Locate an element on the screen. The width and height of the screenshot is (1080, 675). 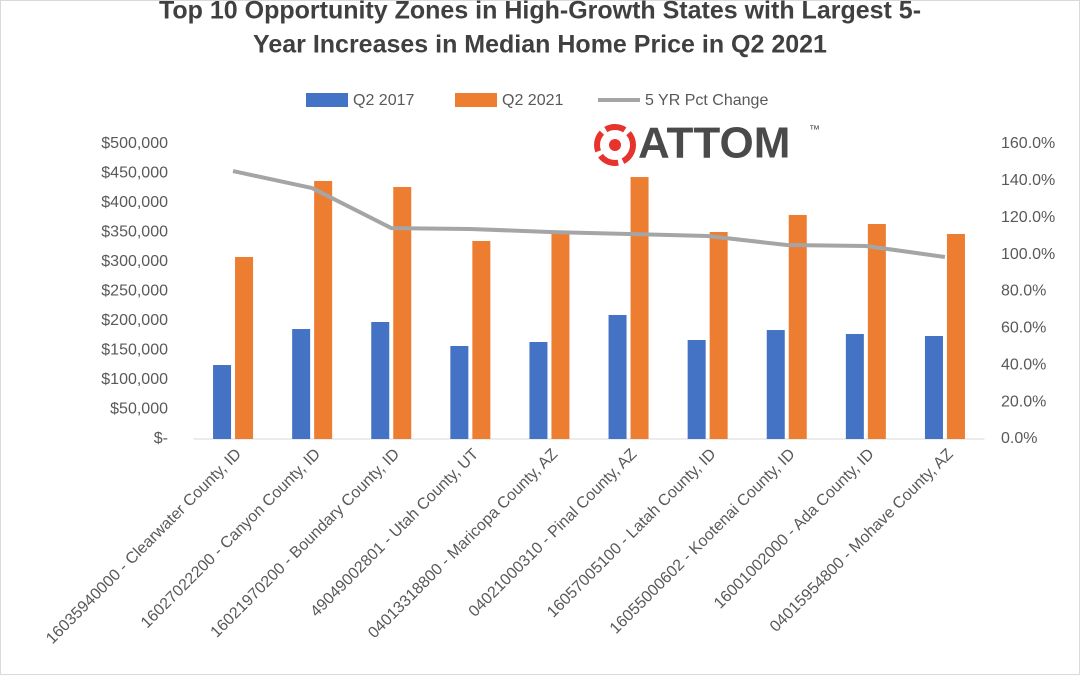
legend-label: Q2 2017 is located at coordinates (383, 100).